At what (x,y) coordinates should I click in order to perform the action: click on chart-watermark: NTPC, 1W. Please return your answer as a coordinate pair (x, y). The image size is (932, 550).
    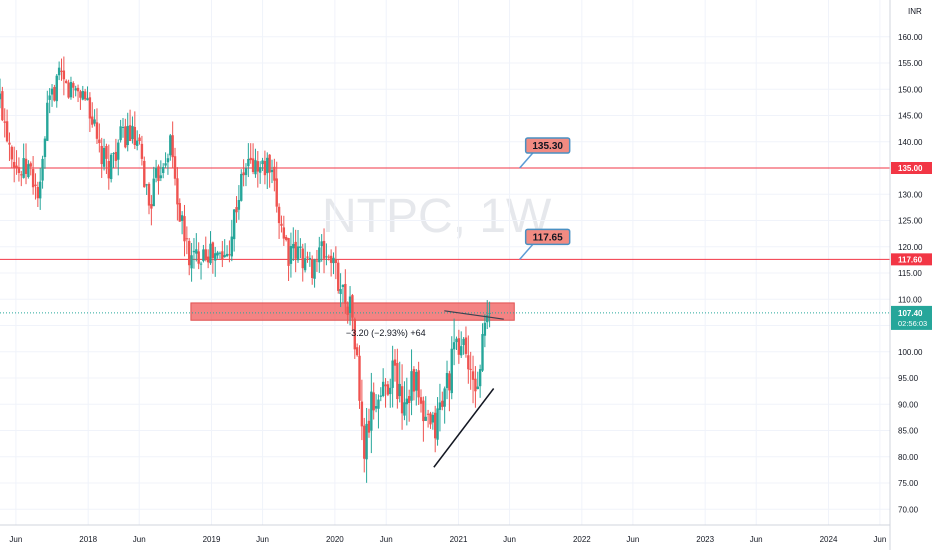
    Looking at the image, I should click on (437, 216).